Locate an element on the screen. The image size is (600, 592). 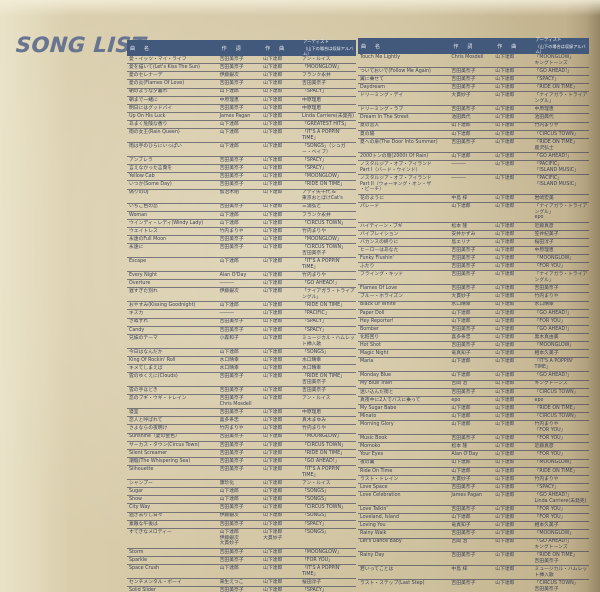
artist-cell: キングトーンズ is located at coordinates (551, 384).